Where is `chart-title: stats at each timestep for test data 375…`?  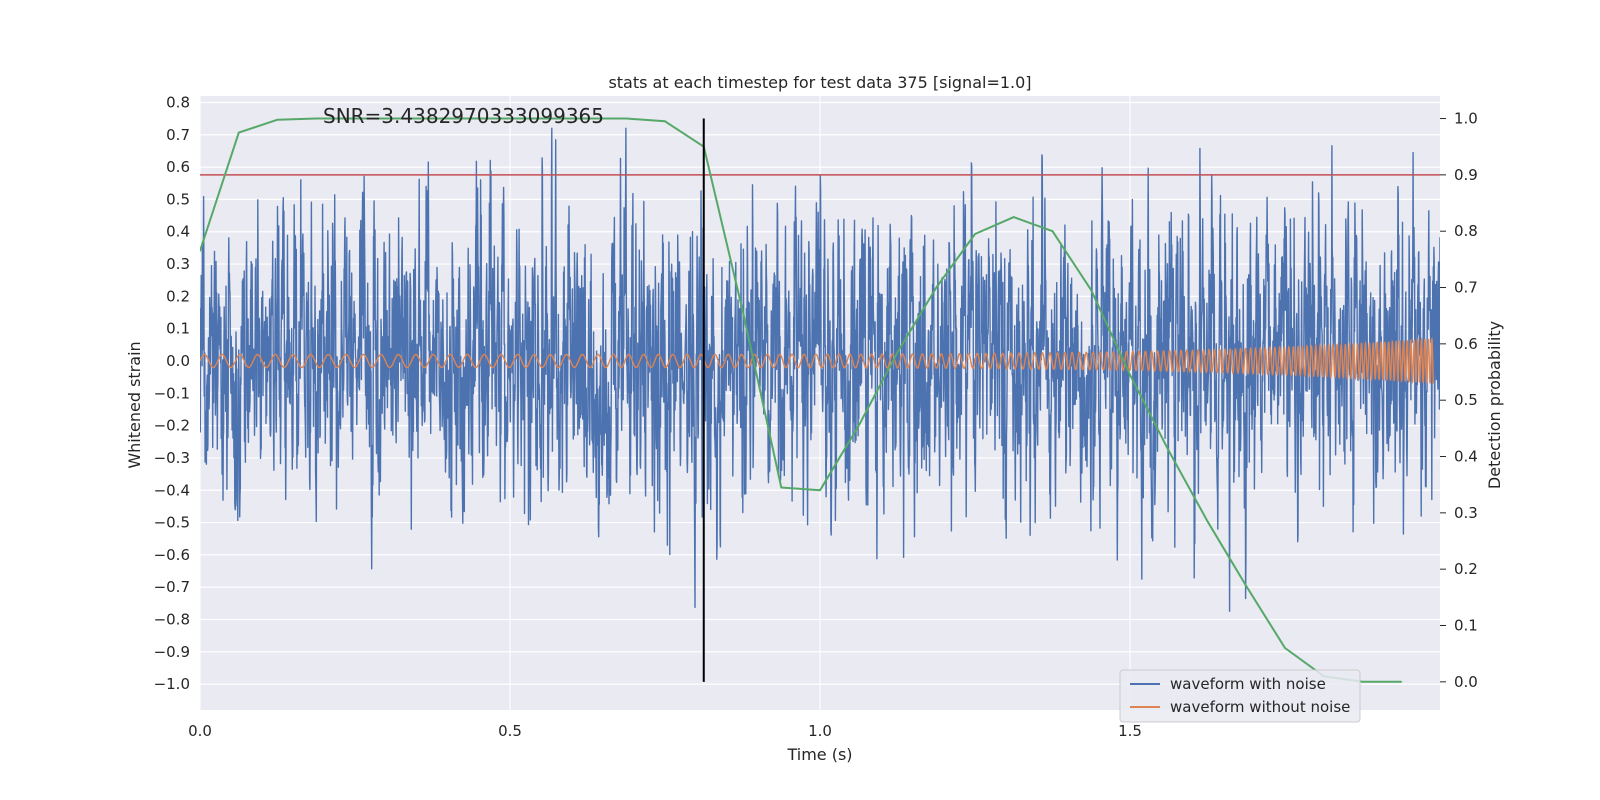
chart-title: stats at each timestep for test data 375… is located at coordinates (819, 82).